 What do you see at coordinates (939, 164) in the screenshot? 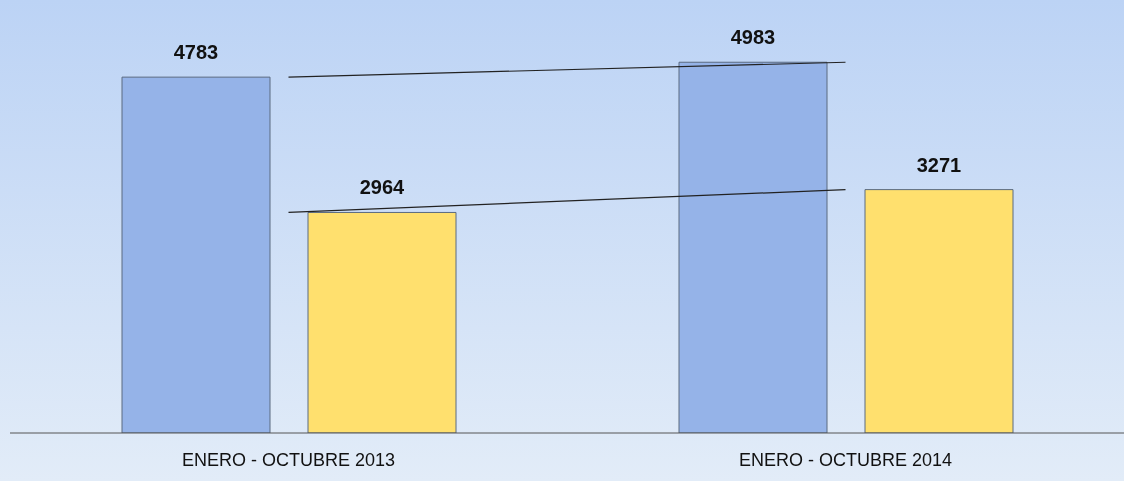
I see `data-label: 3271` at bounding box center [939, 164].